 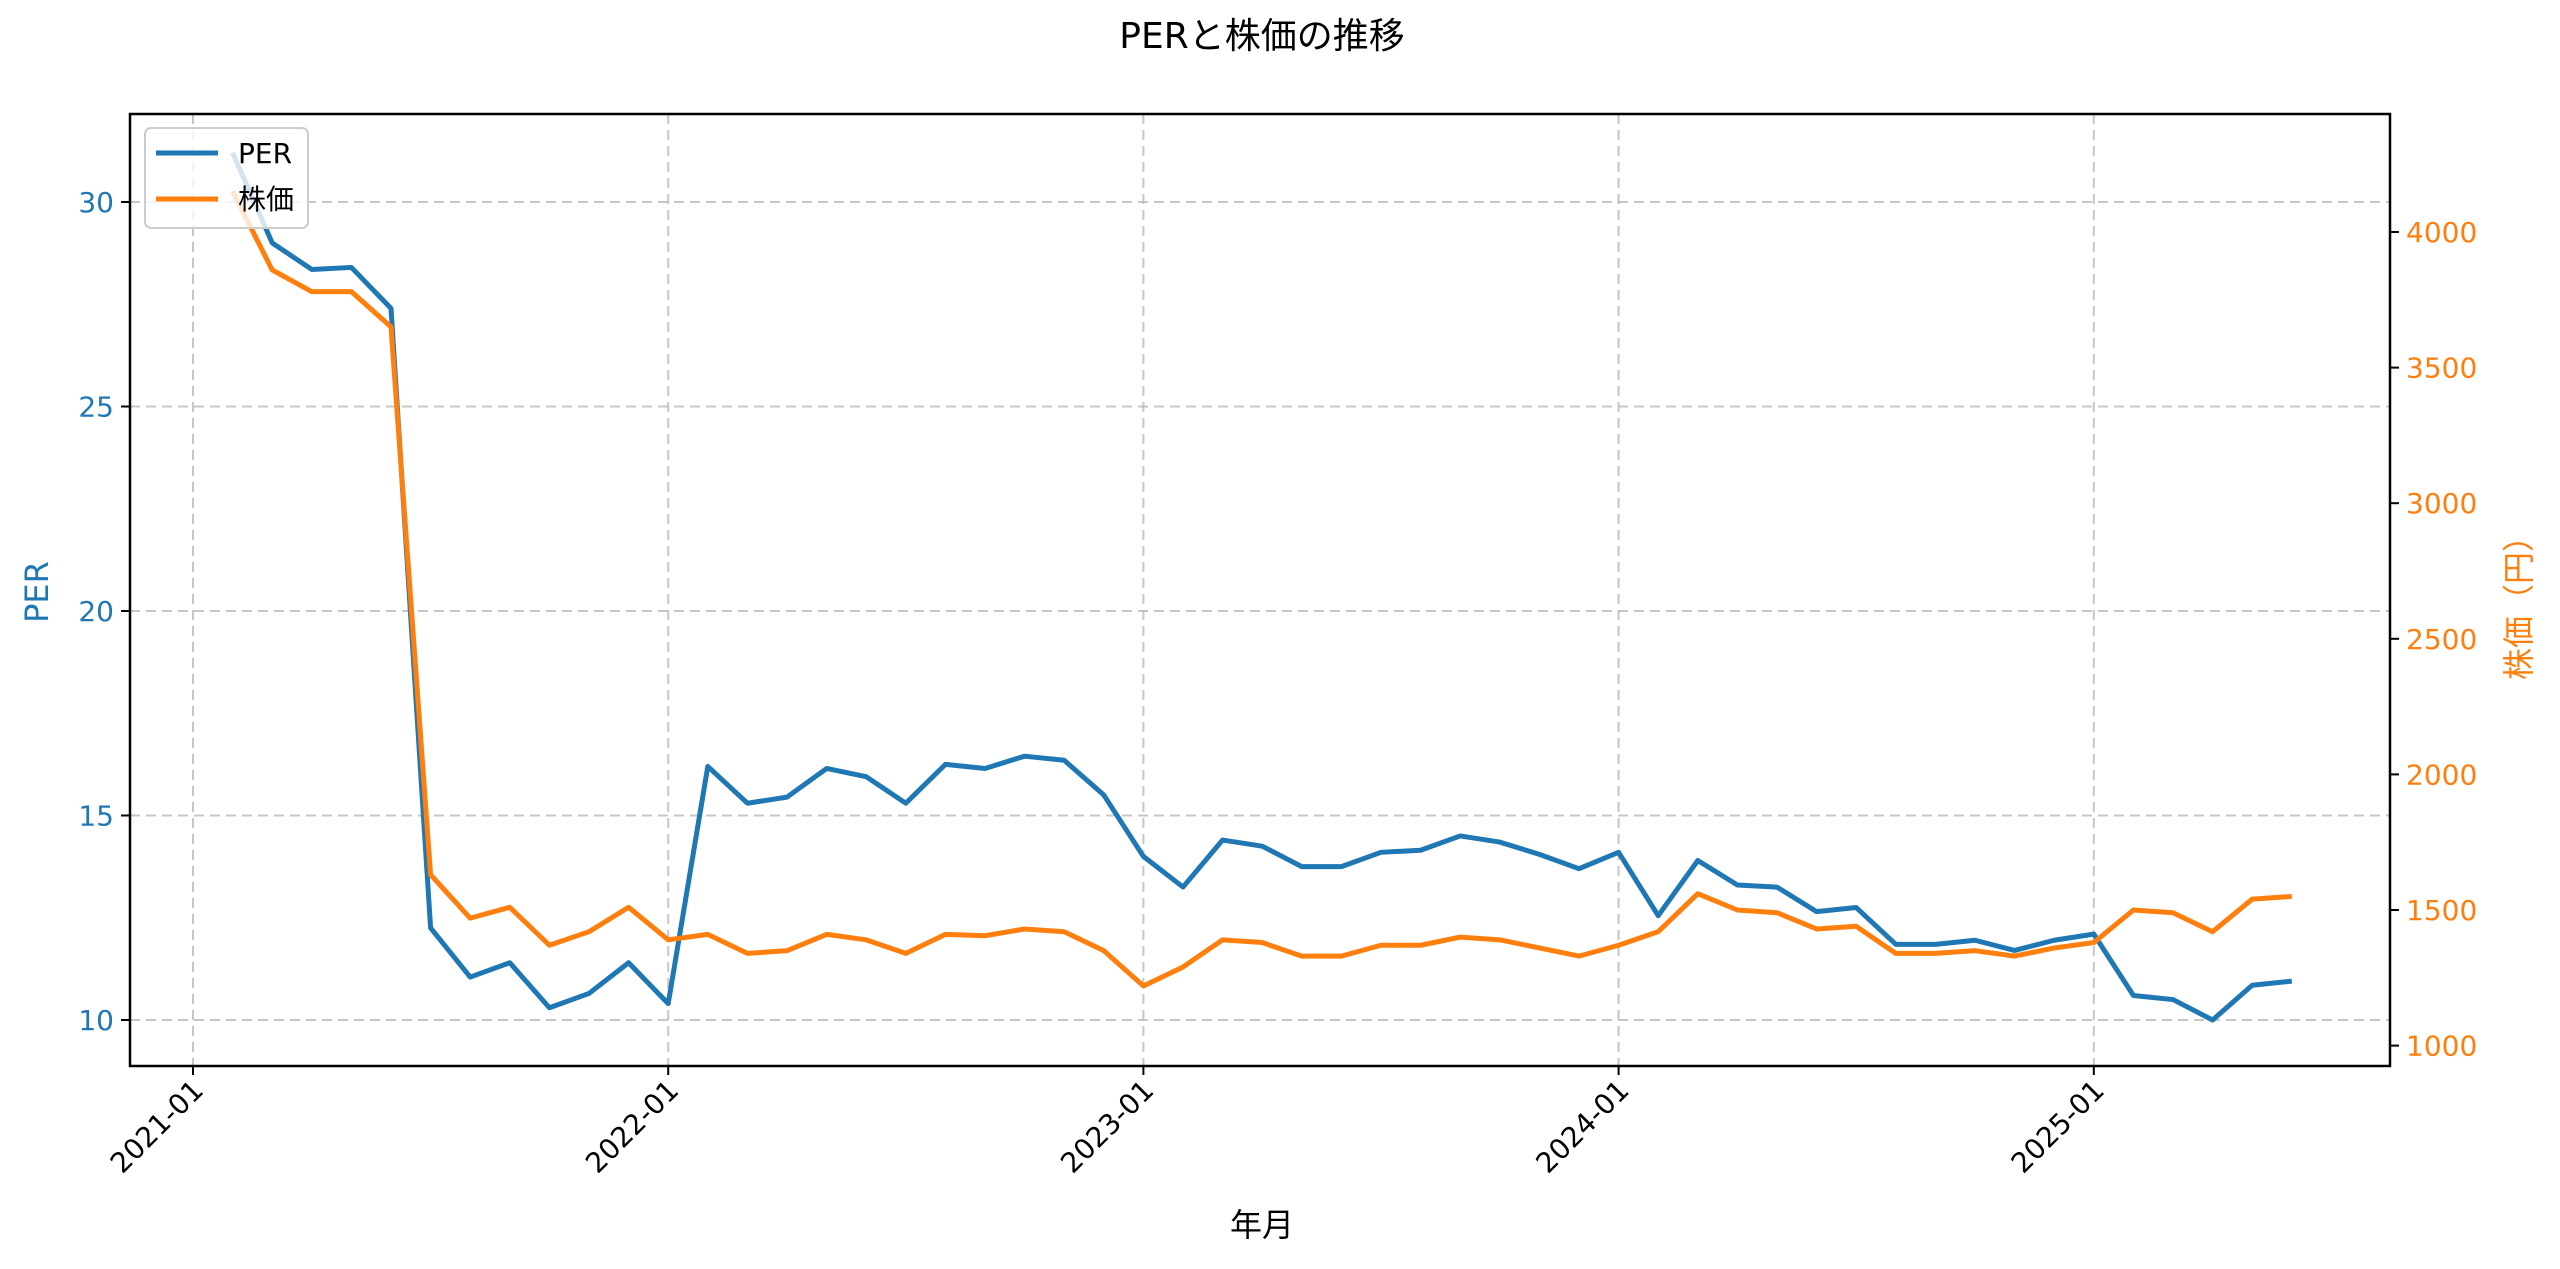 What do you see at coordinates (96, 407) in the screenshot?
I see `left-tick-label: 25` at bounding box center [96, 407].